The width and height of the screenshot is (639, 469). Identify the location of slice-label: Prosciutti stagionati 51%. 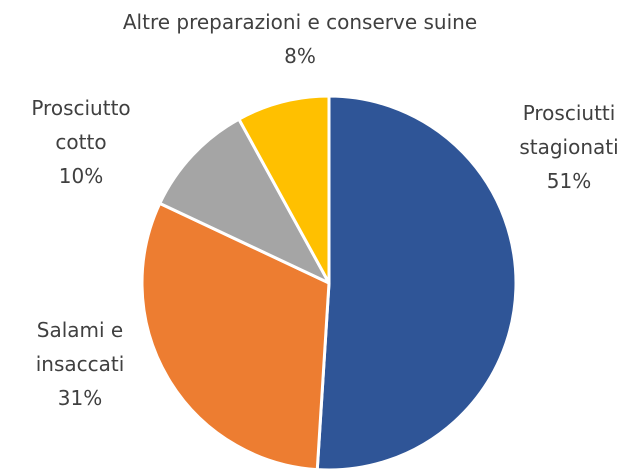
(569, 147).